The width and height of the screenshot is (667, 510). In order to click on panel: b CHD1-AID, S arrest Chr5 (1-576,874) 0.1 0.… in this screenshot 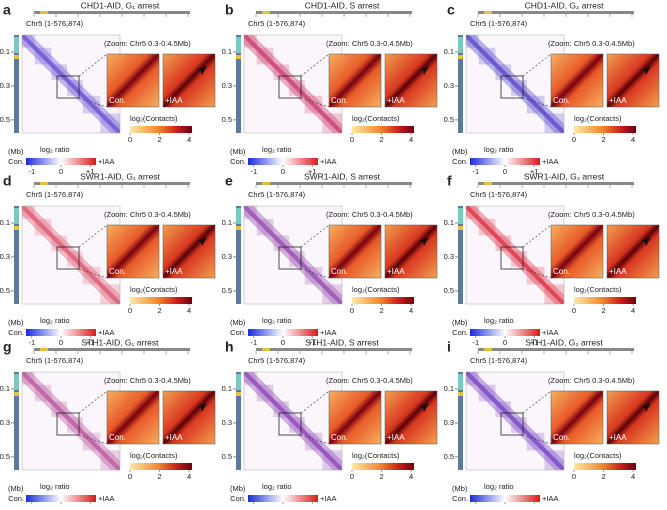, I will do `click(330, 88)`.